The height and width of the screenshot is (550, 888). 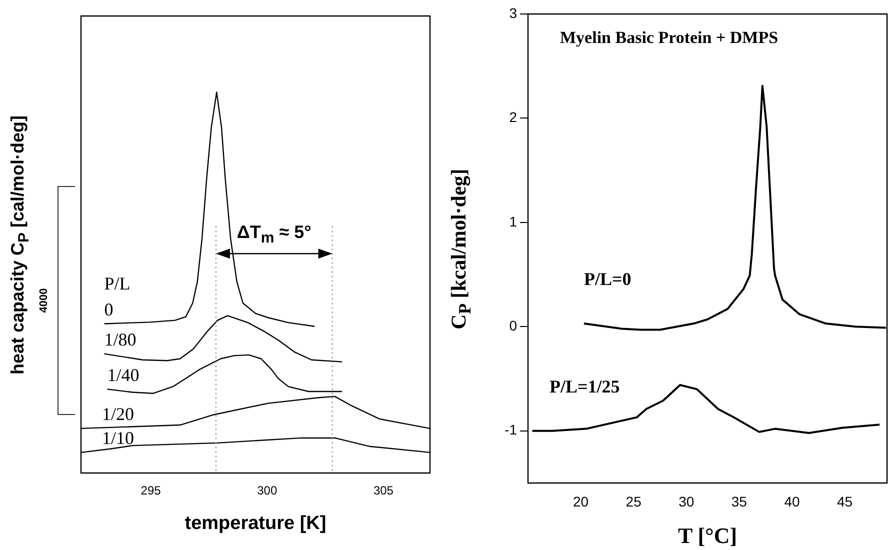 What do you see at coordinates (707, 536) in the screenshot?
I see `x-axis-title: T [°C]` at bounding box center [707, 536].